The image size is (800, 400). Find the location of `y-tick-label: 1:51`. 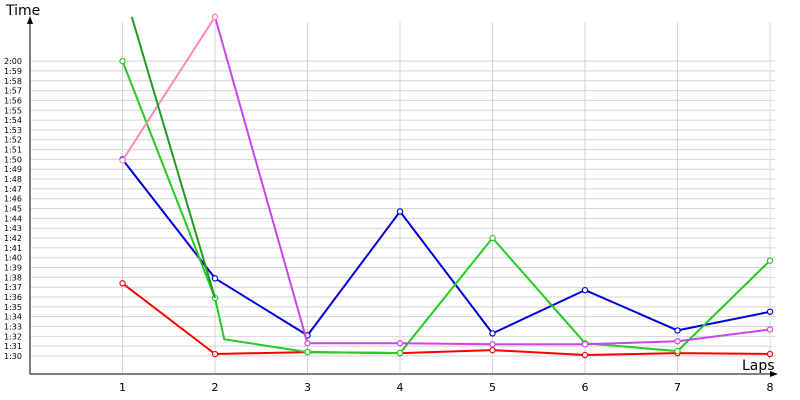

y-tick-label: 1:51 is located at coordinates (13, 150).